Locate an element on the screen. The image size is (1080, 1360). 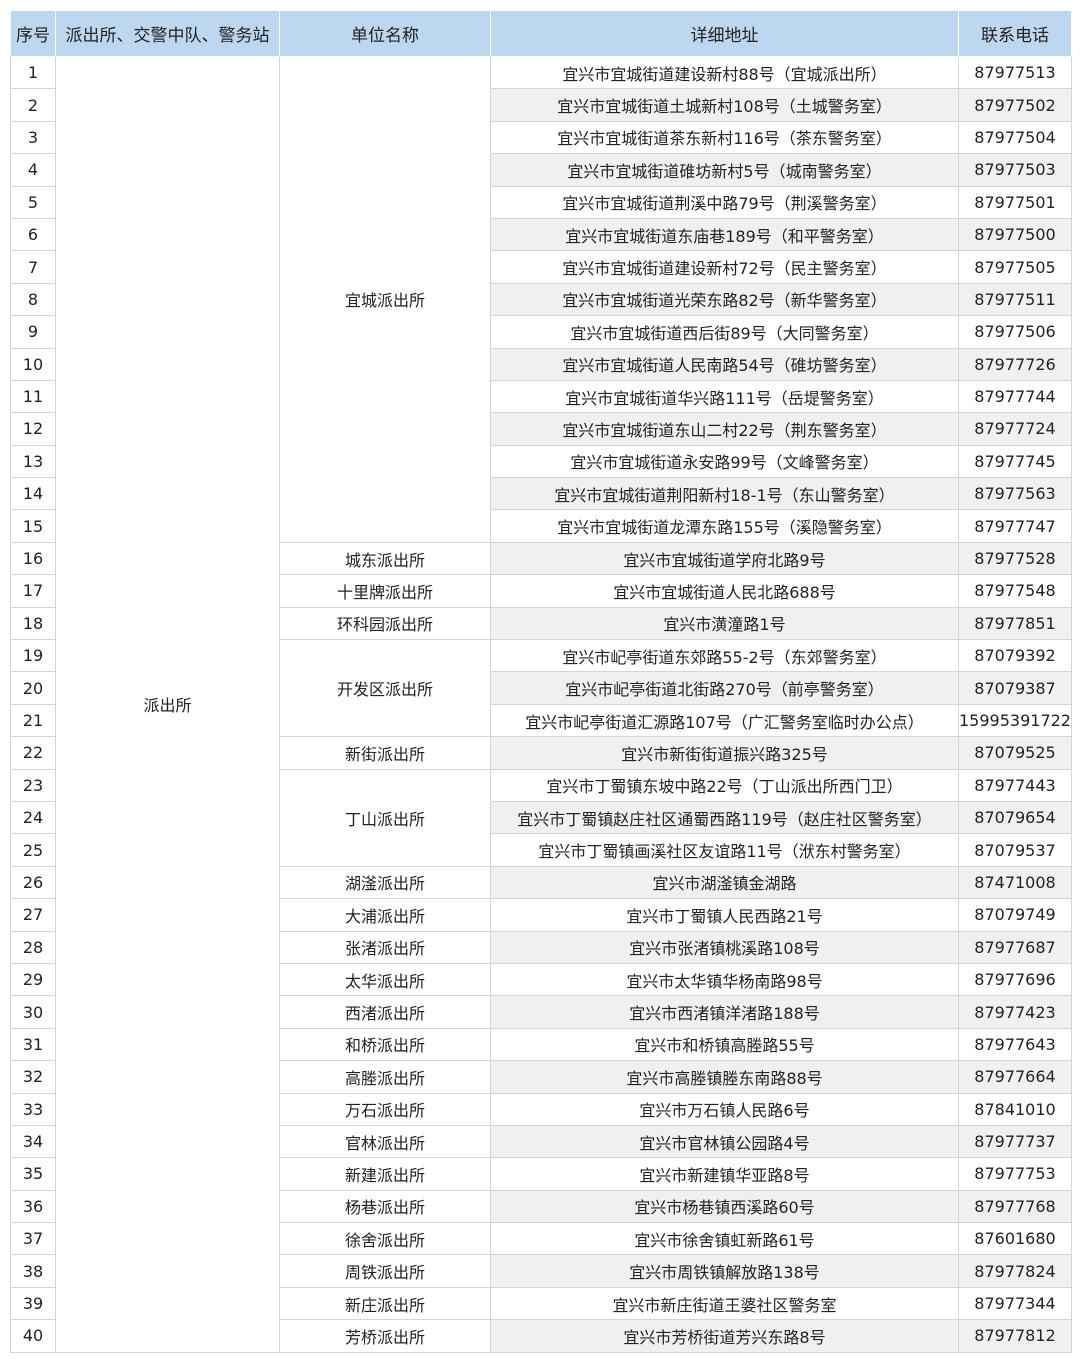
row-index: 18 is located at coordinates (33, 623).